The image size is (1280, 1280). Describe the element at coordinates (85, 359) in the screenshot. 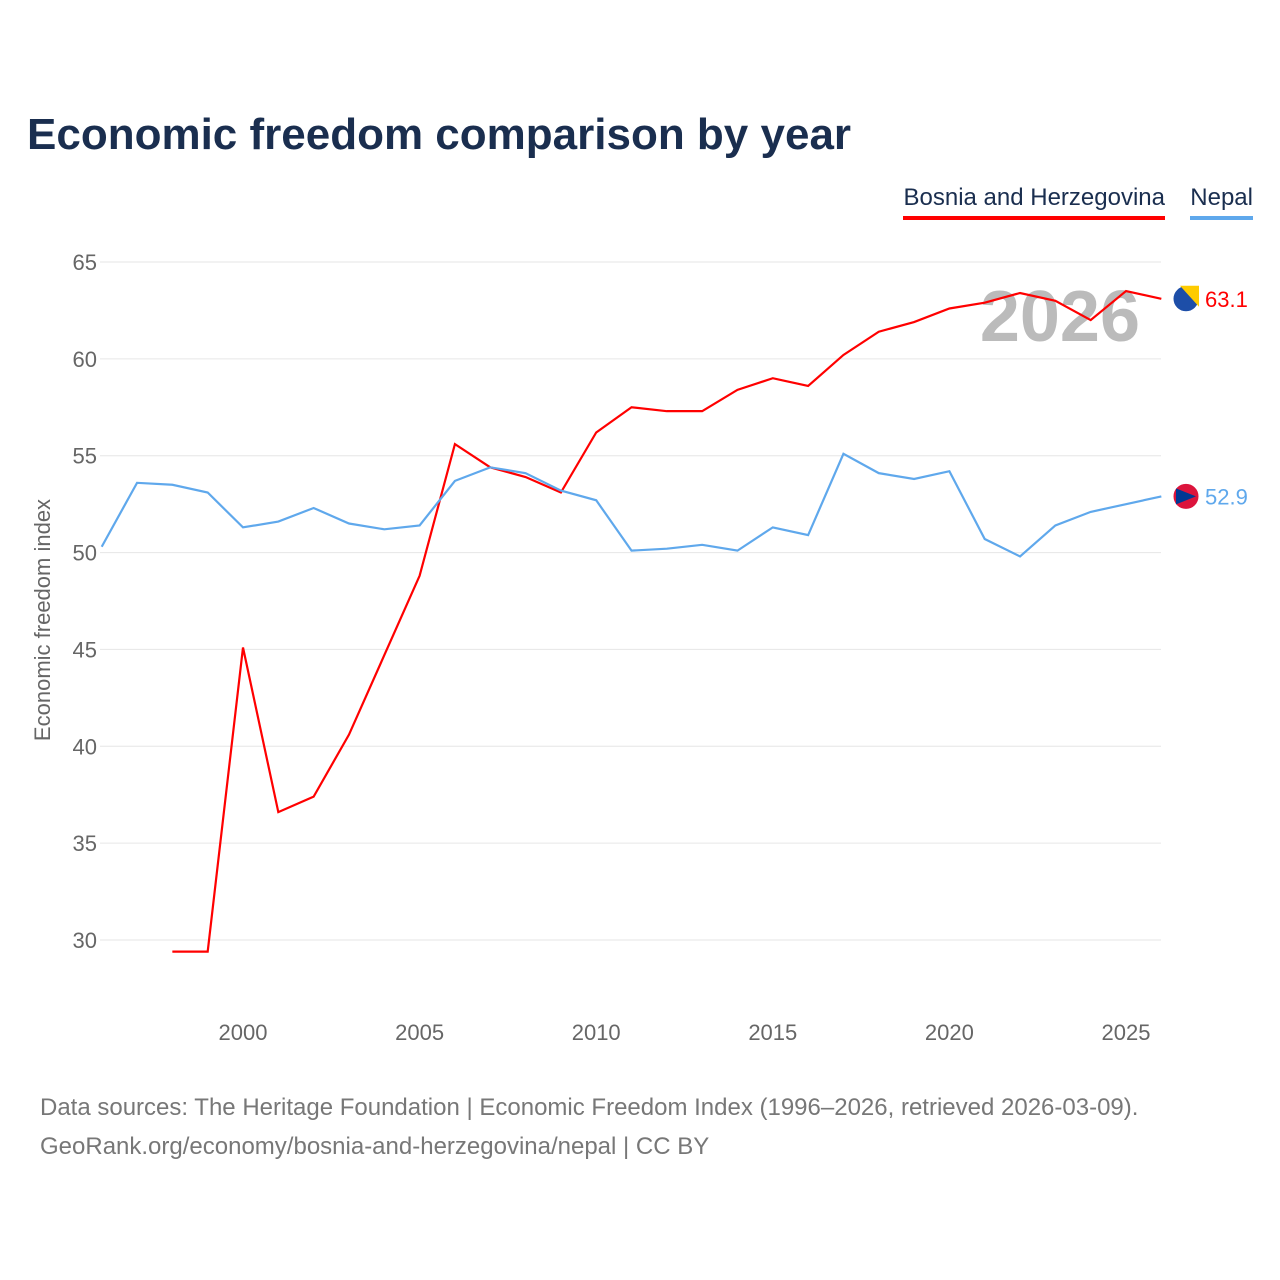

I see `y-tick-label: 60` at that location.